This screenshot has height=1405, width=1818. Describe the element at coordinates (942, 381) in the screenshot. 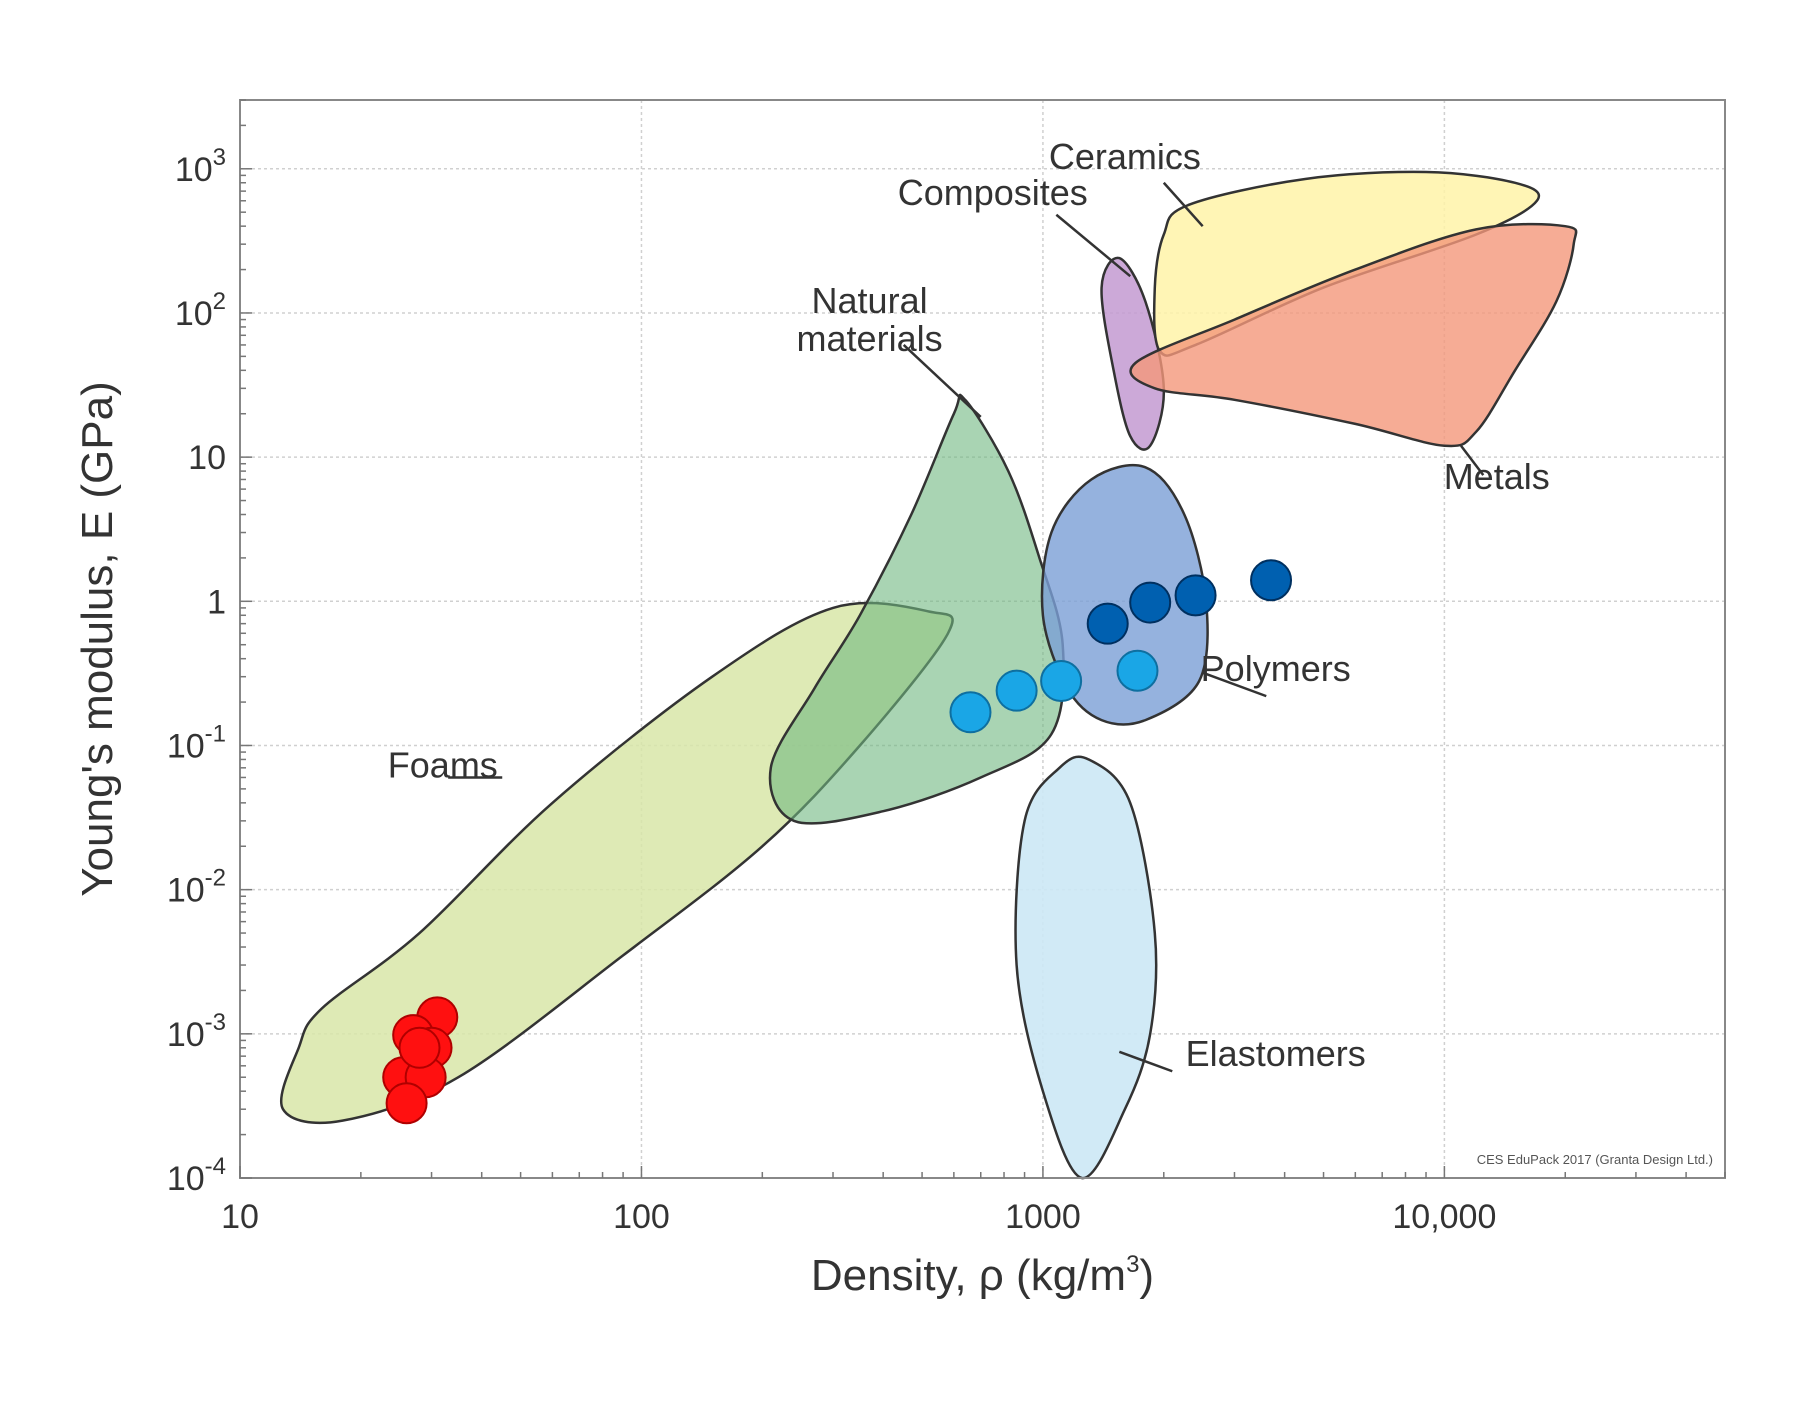

I see `leader-line-natural` at that location.